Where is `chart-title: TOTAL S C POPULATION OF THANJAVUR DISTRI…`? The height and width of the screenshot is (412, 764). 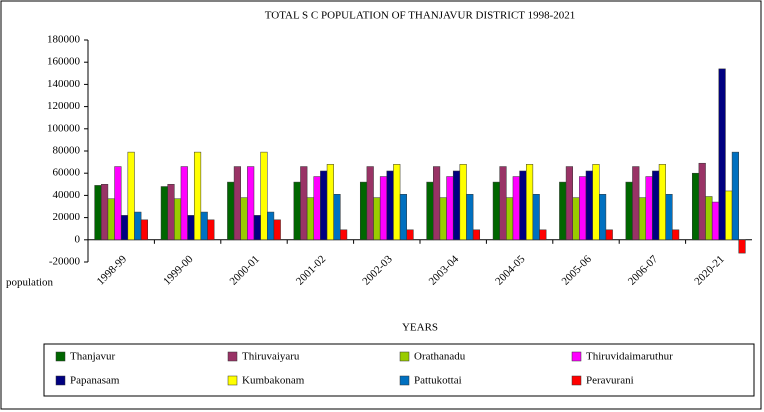
chart-title: TOTAL S C POPULATION OF THANJAVUR DISTRI… is located at coordinates (420, 16).